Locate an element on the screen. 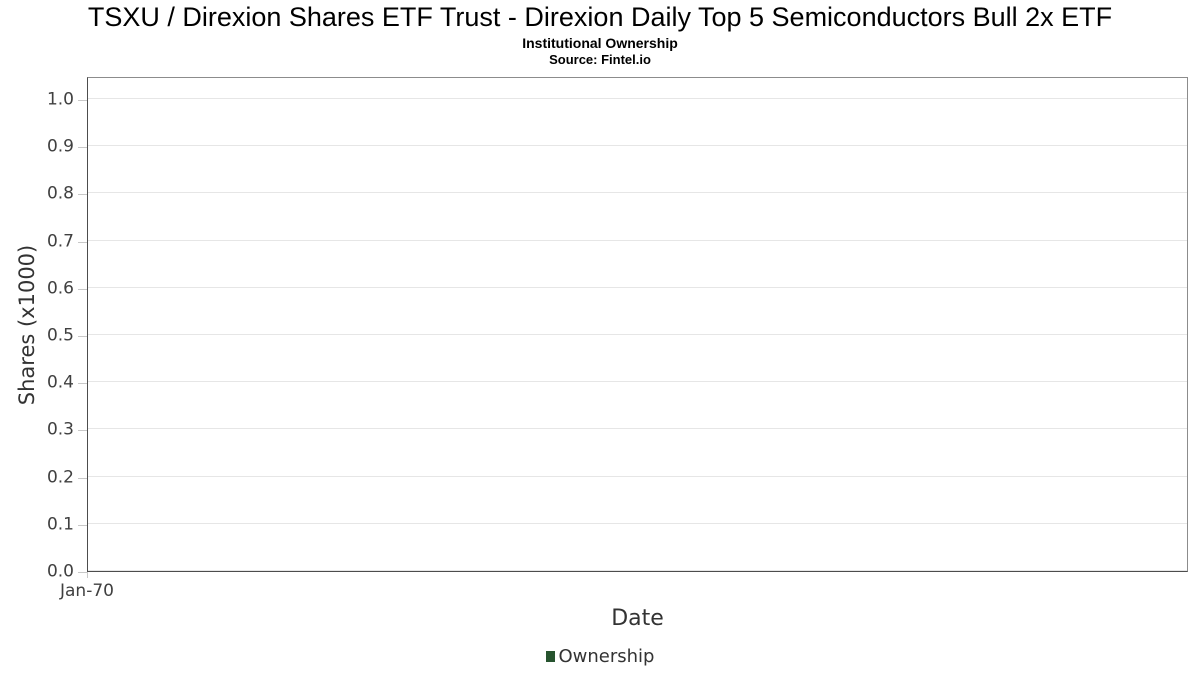  legend-item-ownership: Ownership is located at coordinates (600, 656).